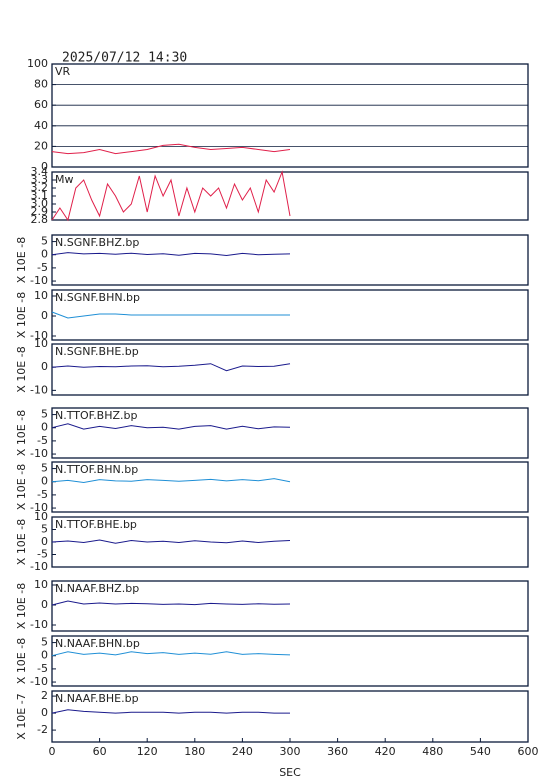 The height and width of the screenshot is (781, 554). Describe the element at coordinates (21, 716) in the screenshot. I see `y-axis-label: X 10E -7` at that location.